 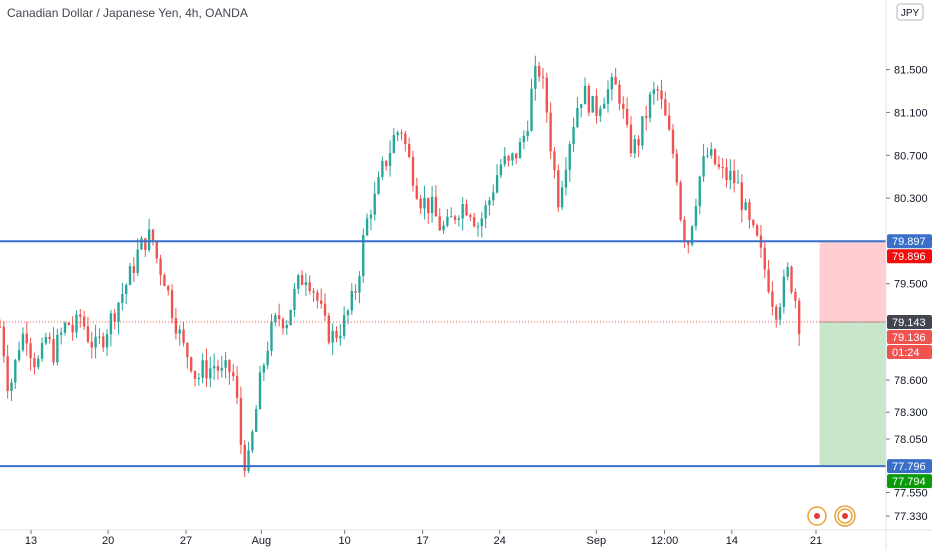 What do you see at coordinates (852, 281) in the screenshot?
I see `stop-loss-zone` at bounding box center [852, 281].